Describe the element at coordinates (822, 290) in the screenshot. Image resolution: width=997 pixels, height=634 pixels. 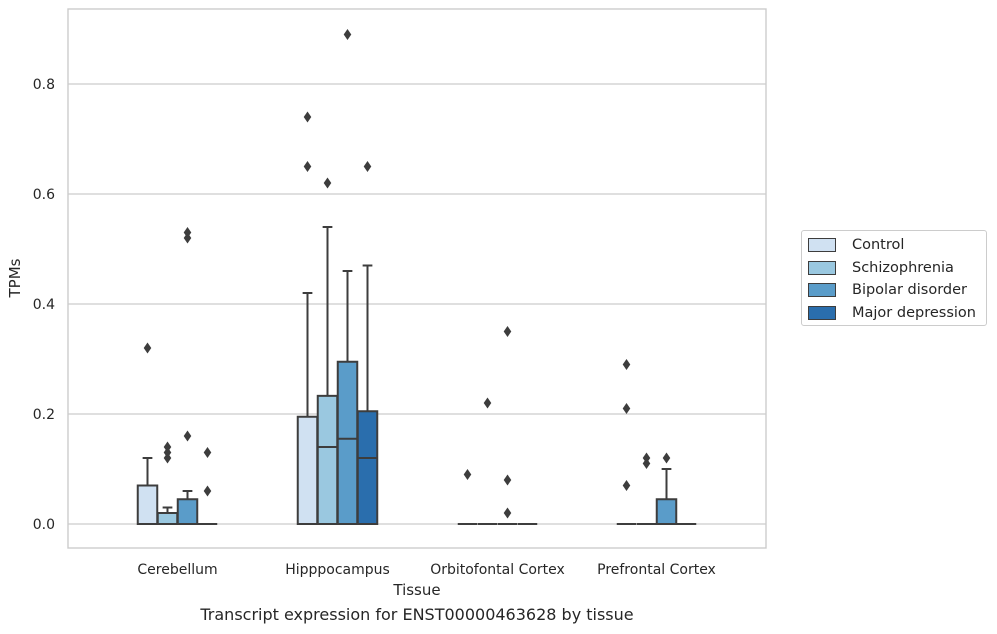
I see `legend-swatch-bipolar-disorder` at that location.